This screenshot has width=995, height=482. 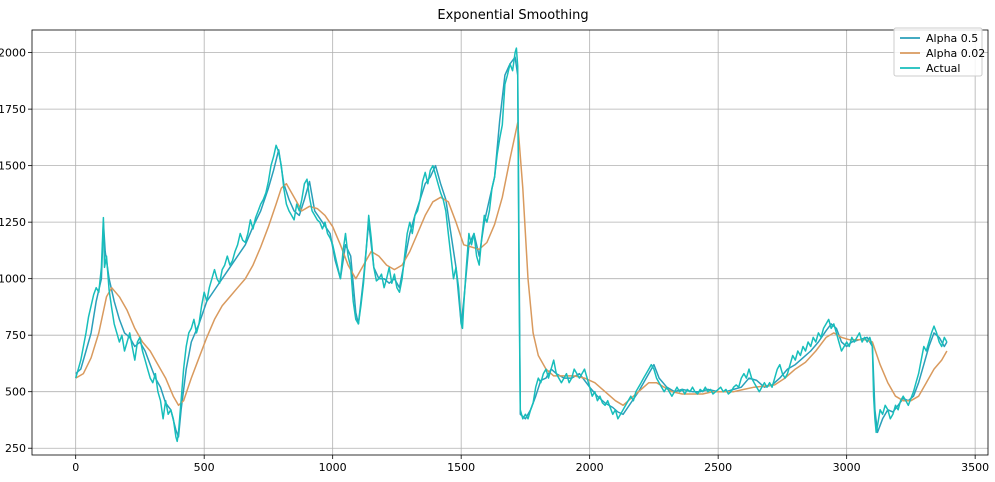 I want to click on y-tick-label: 250, so click(x=15, y=448).